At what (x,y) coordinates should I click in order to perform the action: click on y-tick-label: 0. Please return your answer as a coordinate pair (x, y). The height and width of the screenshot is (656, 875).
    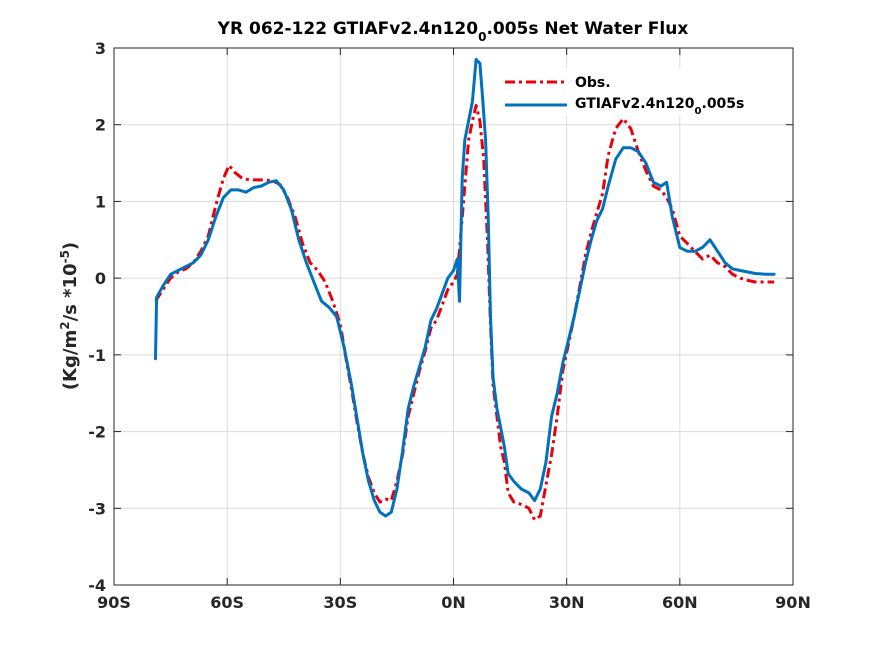
    Looking at the image, I should click on (100, 278).